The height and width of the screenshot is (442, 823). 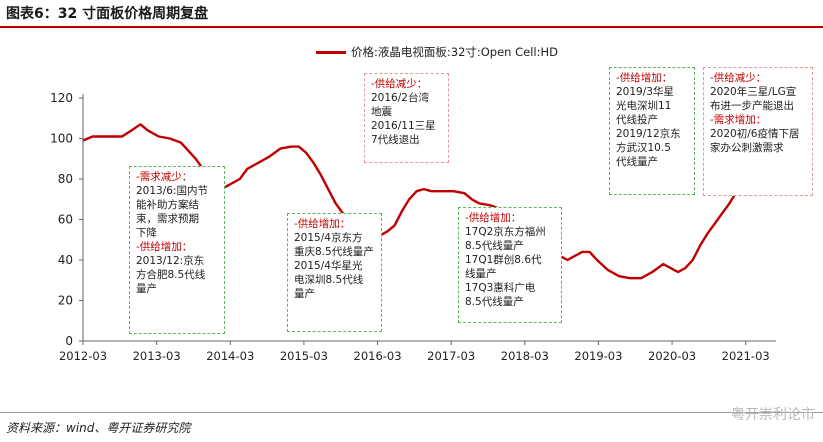 I want to click on annotation-line: 代线投产, so click(x=637, y=120).